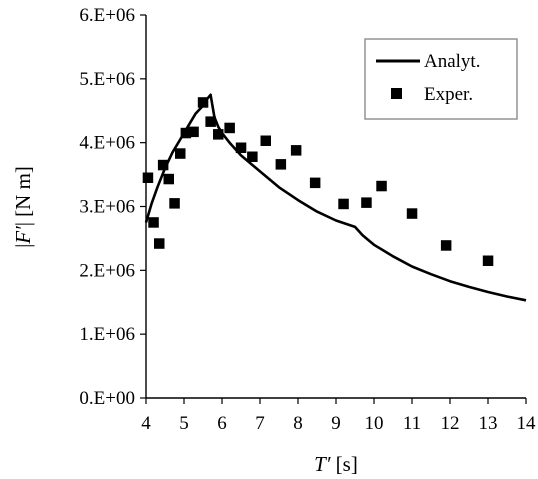 This screenshot has height=479, width=538. Describe the element at coordinates (374, 423) in the screenshot. I see `x-tick-label: 10` at that location.